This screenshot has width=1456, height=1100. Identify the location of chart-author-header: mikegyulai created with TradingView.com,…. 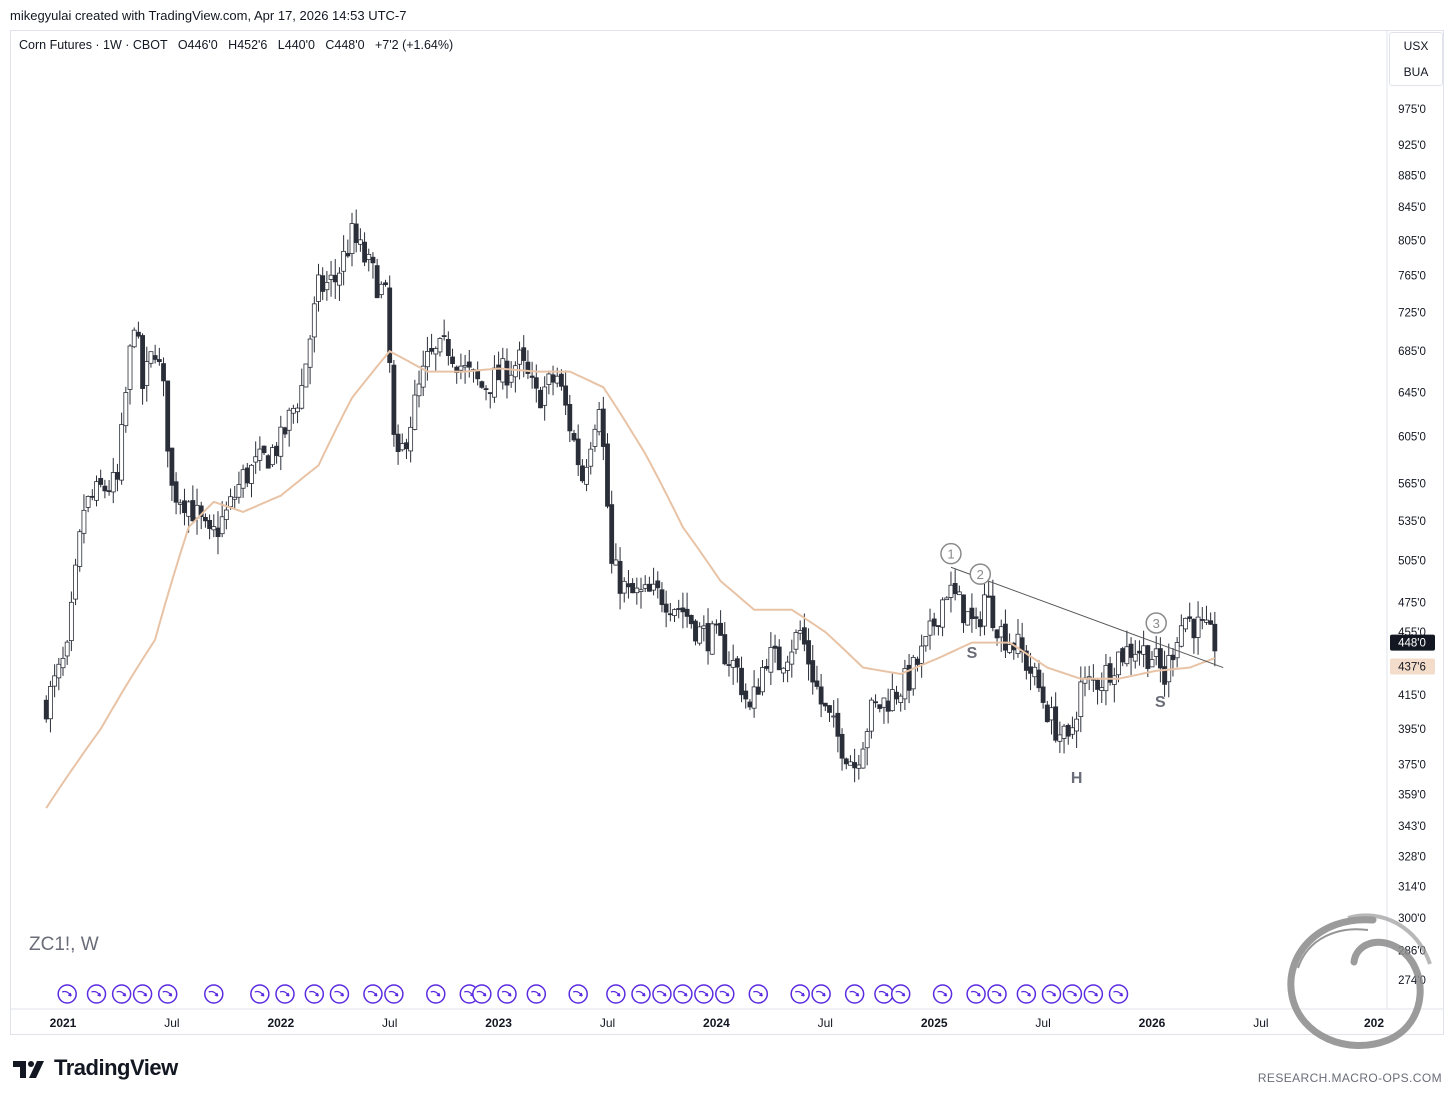
(208, 15).